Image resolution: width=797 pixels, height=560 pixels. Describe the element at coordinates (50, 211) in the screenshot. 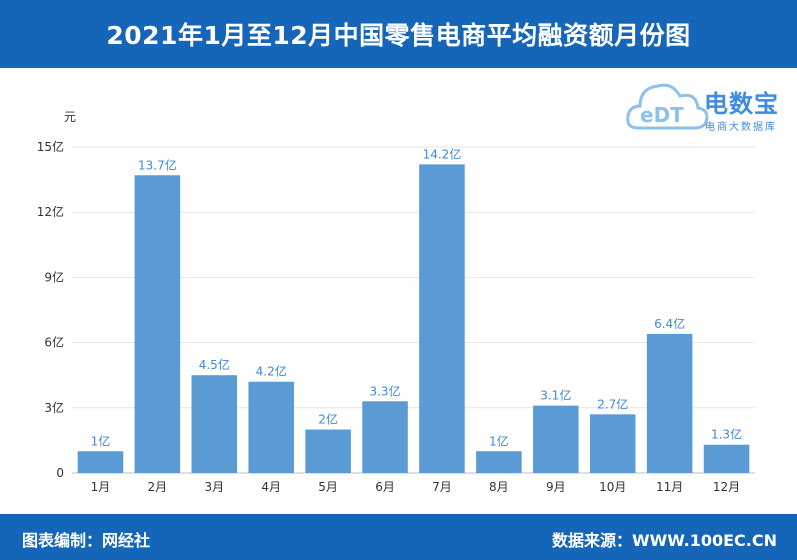

I see `y-tick-label: 12亿` at that location.